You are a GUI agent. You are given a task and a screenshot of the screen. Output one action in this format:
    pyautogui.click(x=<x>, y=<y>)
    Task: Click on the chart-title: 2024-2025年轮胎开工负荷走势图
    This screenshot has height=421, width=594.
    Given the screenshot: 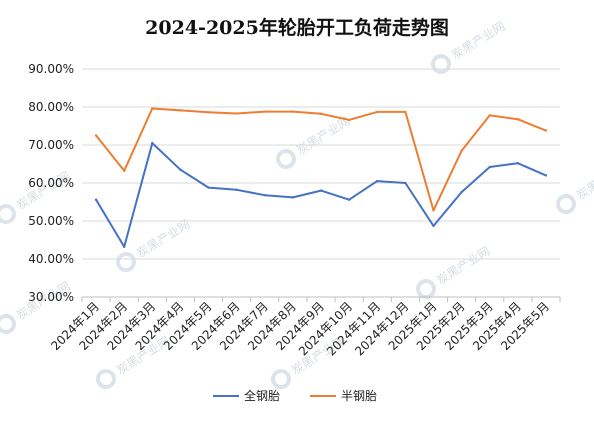 What is the action you would take?
    pyautogui.click(x=297, y=28)
    